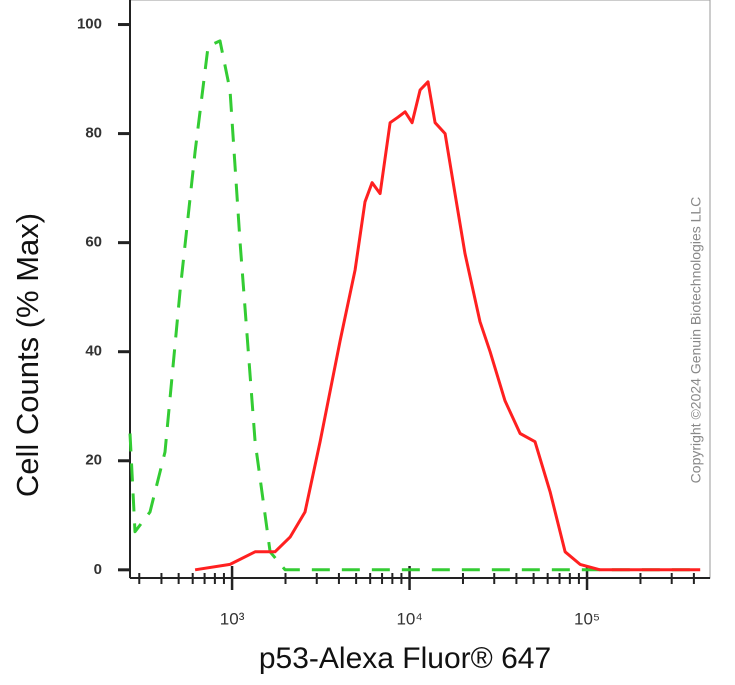 The height and width of the screenshot is (685, 735). Describe the element at coordinates (27, 355) in the screenshot. I see `y-axis-label: Cell Counts (% Max)` at that location.